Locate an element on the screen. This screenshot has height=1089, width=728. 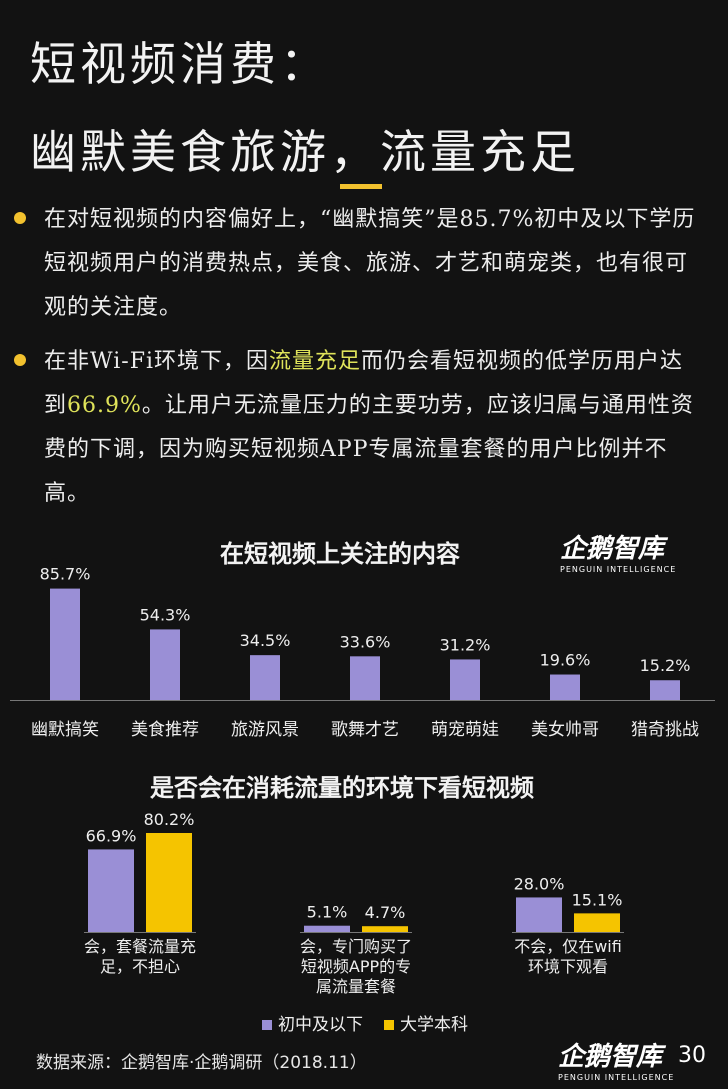
chart2-category-label-2-0: 不会，仅在wifi is located at coordinates (568, 946).